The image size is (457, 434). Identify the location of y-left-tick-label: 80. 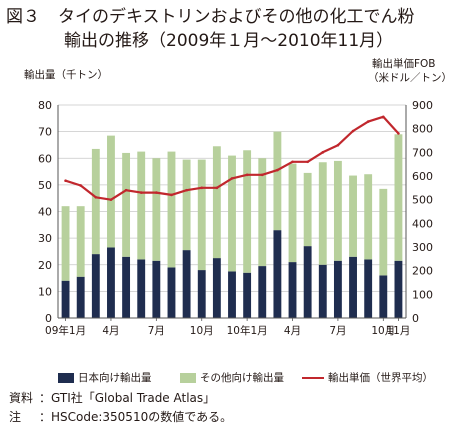
(45, 105).